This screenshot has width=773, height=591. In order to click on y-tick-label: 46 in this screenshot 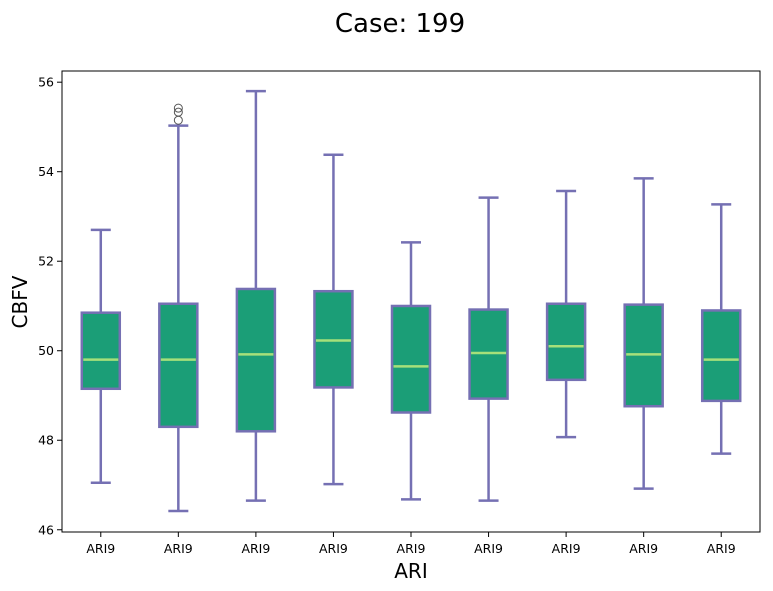, I will do `click(46, 529)`.